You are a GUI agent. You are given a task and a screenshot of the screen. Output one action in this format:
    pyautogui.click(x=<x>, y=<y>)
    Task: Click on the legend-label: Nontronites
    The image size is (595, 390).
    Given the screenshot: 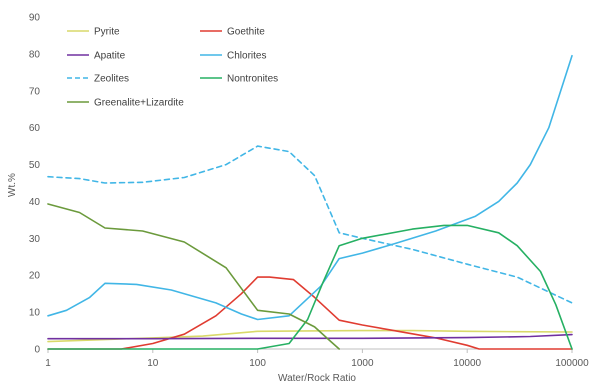 What is the action you would take?
    pyautogui.click(x=252, y=79)
    